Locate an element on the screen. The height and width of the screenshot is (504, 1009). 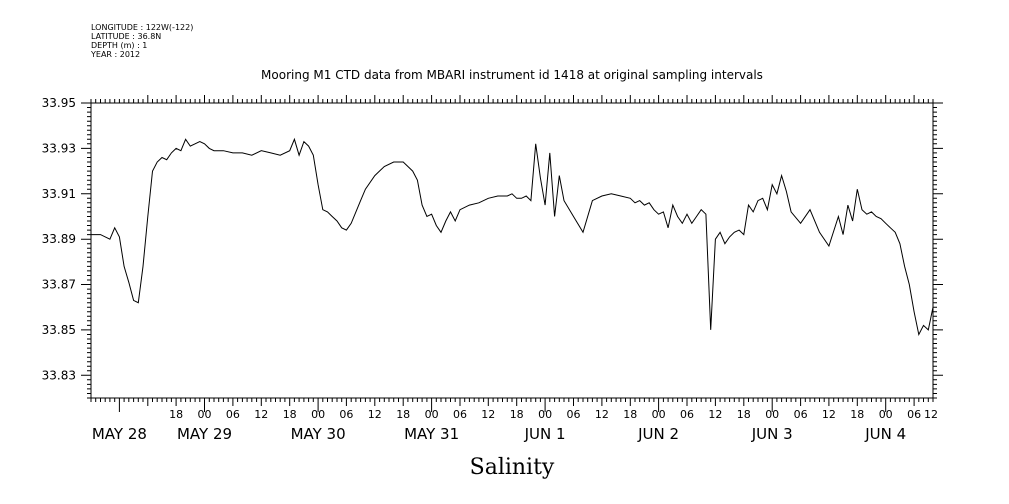
y-tick-label: 33.91 is located at coordinates (59, 194).